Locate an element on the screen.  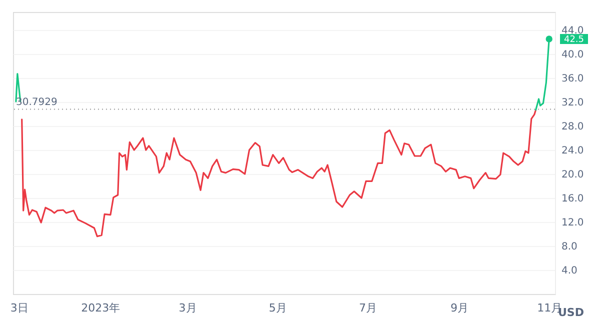
y-tick-label: 32.0 is located at coordinates (573, 103).